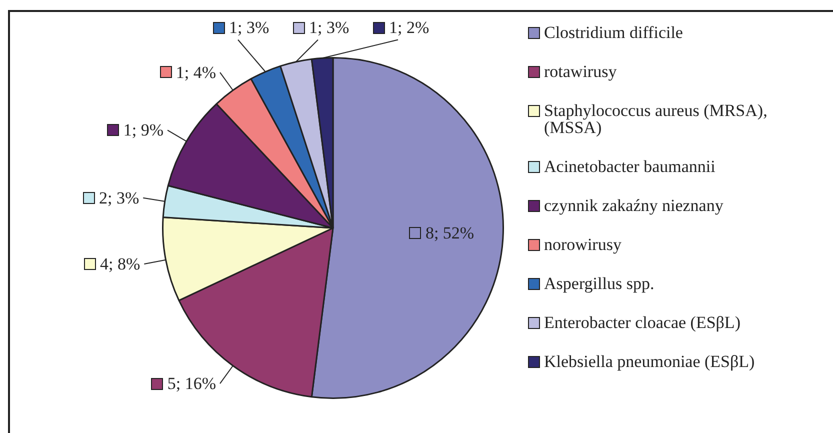 This screenshot has width=833, height=433. What do you see at coordinates (613, 32) in the screenshot?
I see `legend-label: Clostridium difficile` at bounding box center [613, 32].